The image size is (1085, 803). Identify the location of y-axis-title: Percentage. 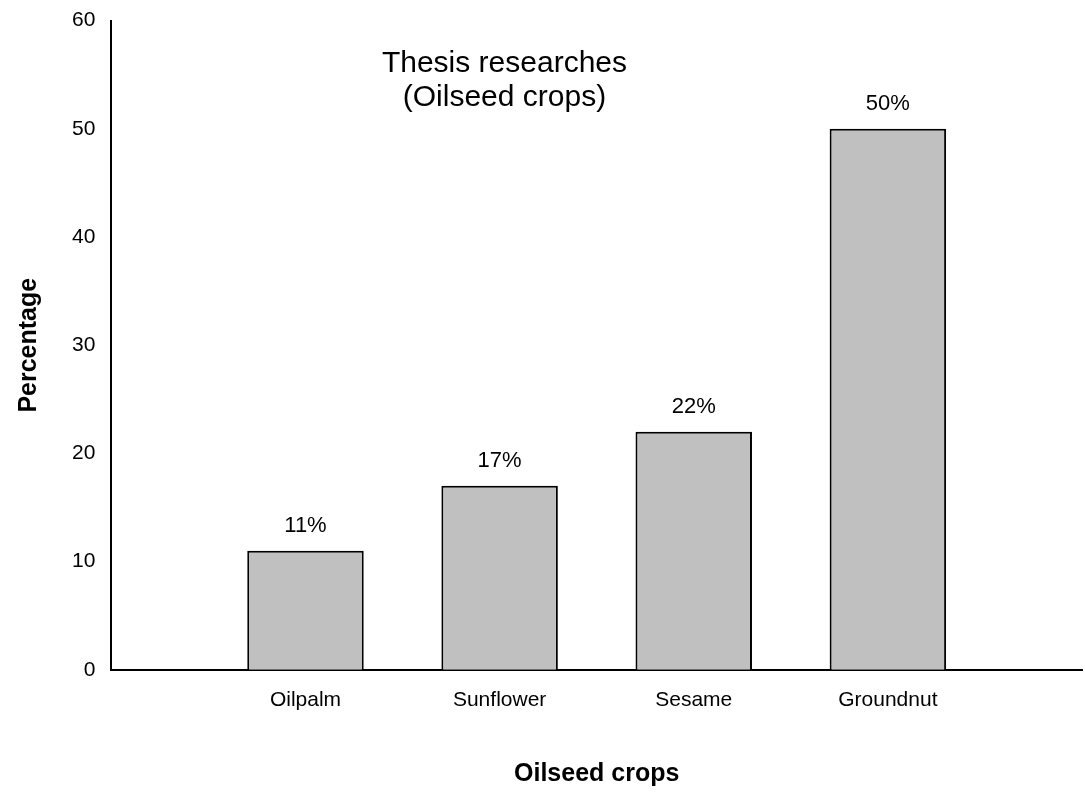
(26, 345).